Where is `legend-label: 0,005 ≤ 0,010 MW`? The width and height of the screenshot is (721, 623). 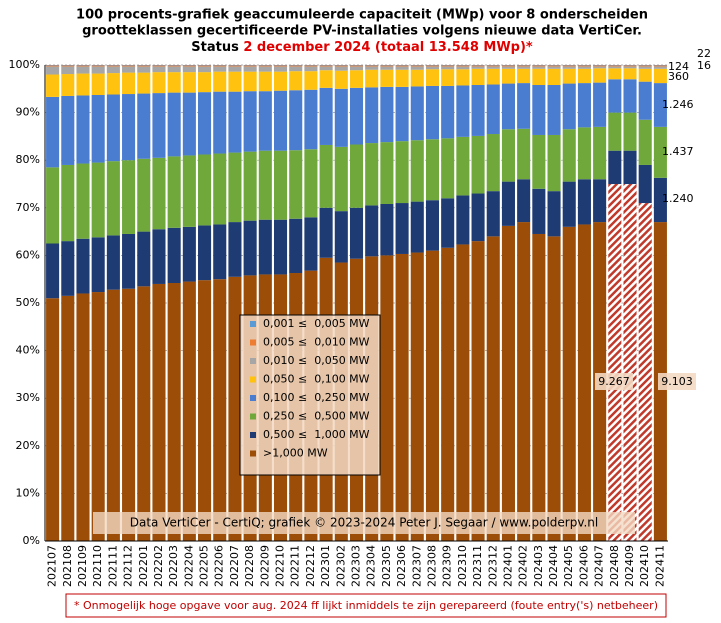
legend-label: 0,005 ≤ 0,010 MW is located at coordinates (316, 342).